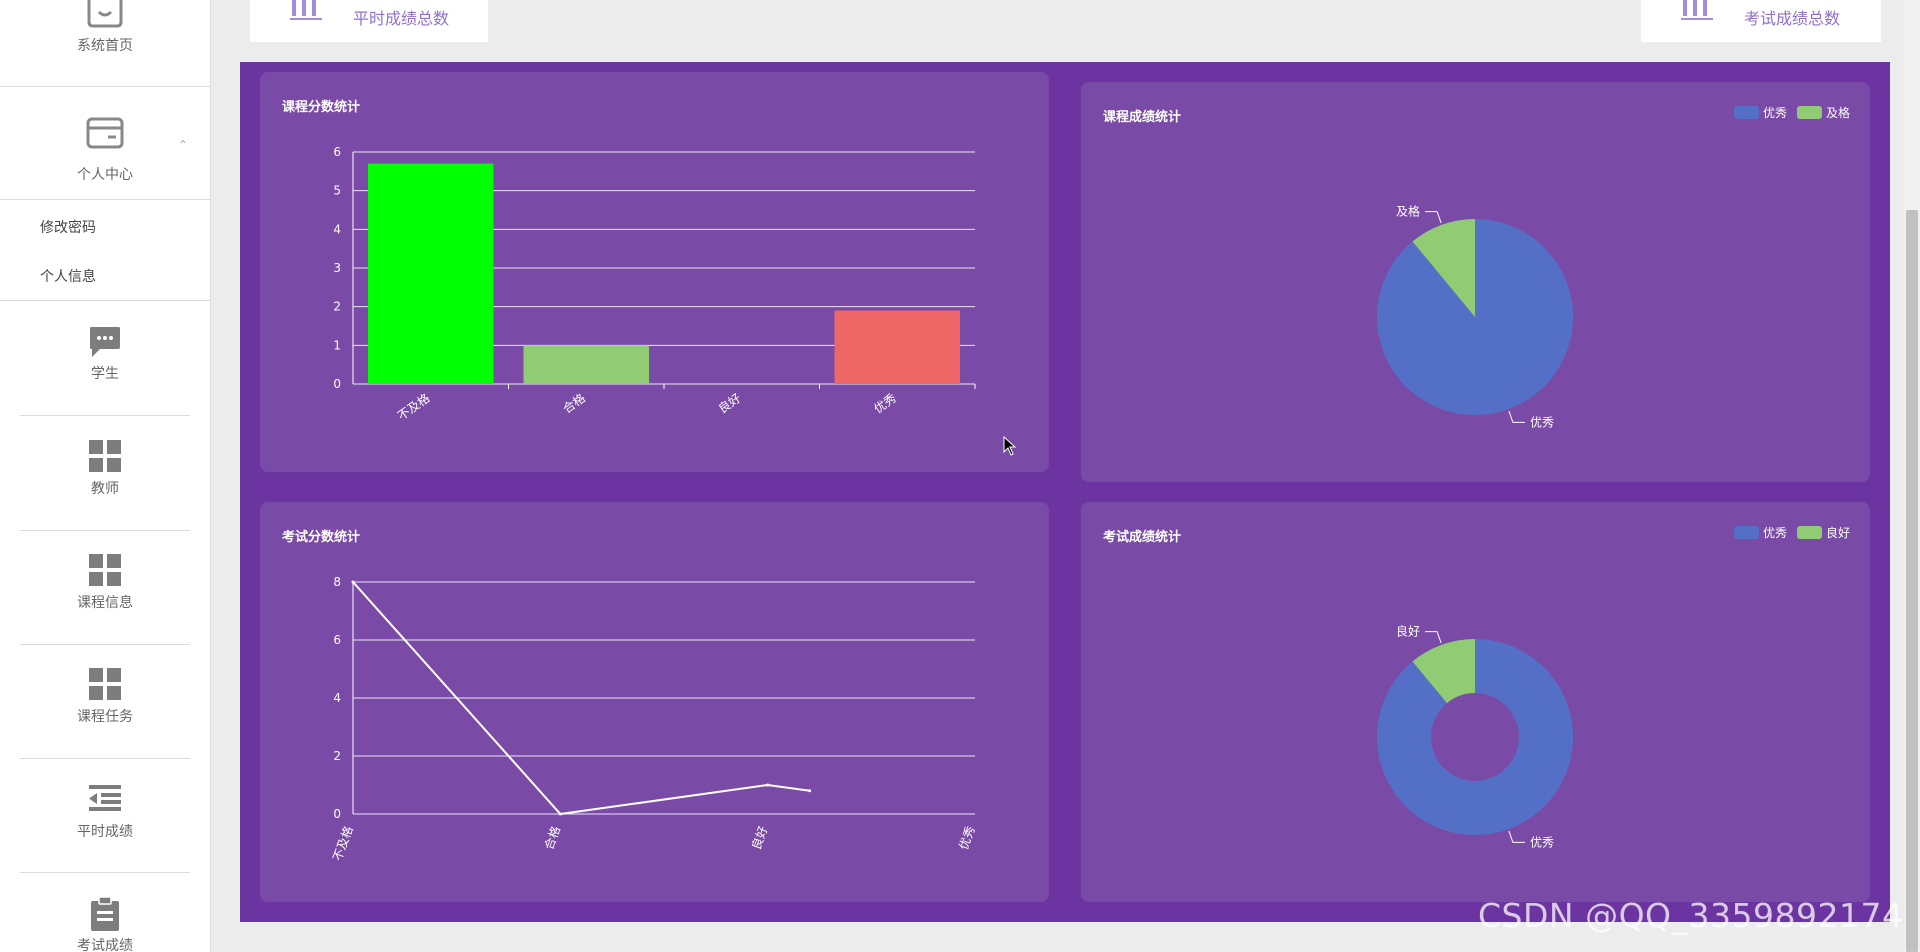 The height and width of the screenshot is (952, 1920). Describe the element at coordinates (105, 473) in the screenshot. I see `nav-teacher: 教师` at that location.